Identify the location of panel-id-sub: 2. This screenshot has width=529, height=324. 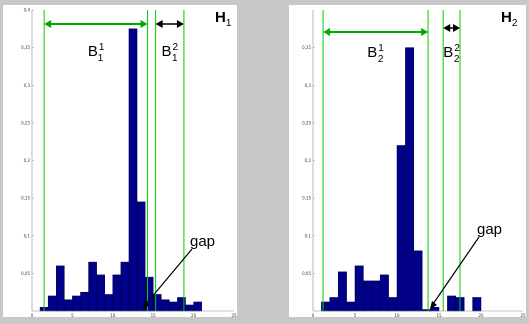
(515, 23).